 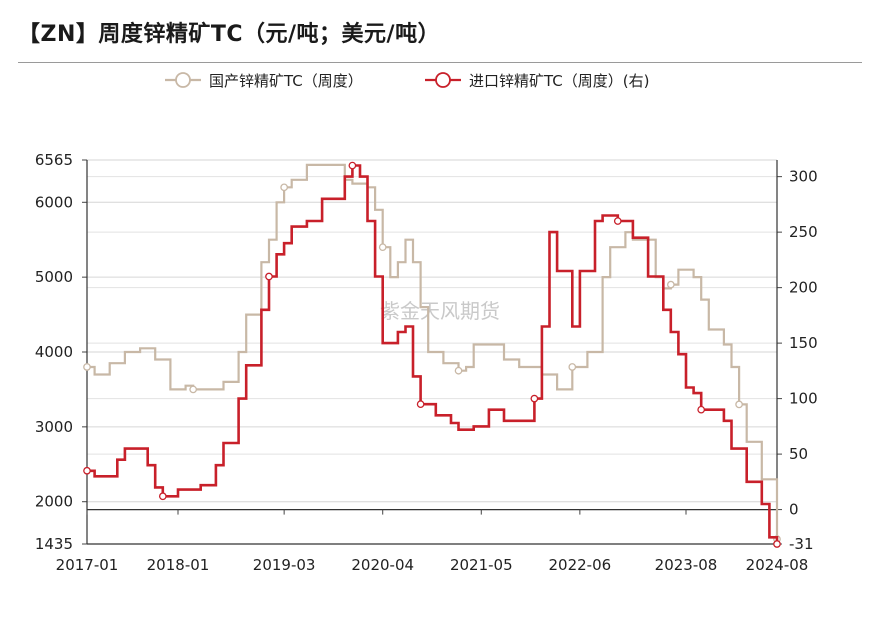 I want to click on x-tick-label: 2018-01, so click(x=178, y=565).